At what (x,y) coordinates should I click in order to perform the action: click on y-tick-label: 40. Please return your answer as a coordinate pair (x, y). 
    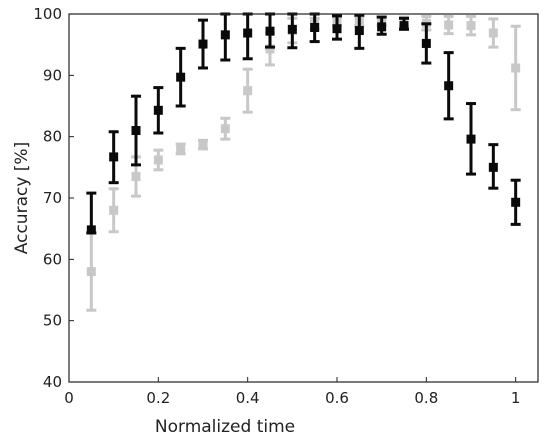
    Looking at the image, I should click on (52, 382).